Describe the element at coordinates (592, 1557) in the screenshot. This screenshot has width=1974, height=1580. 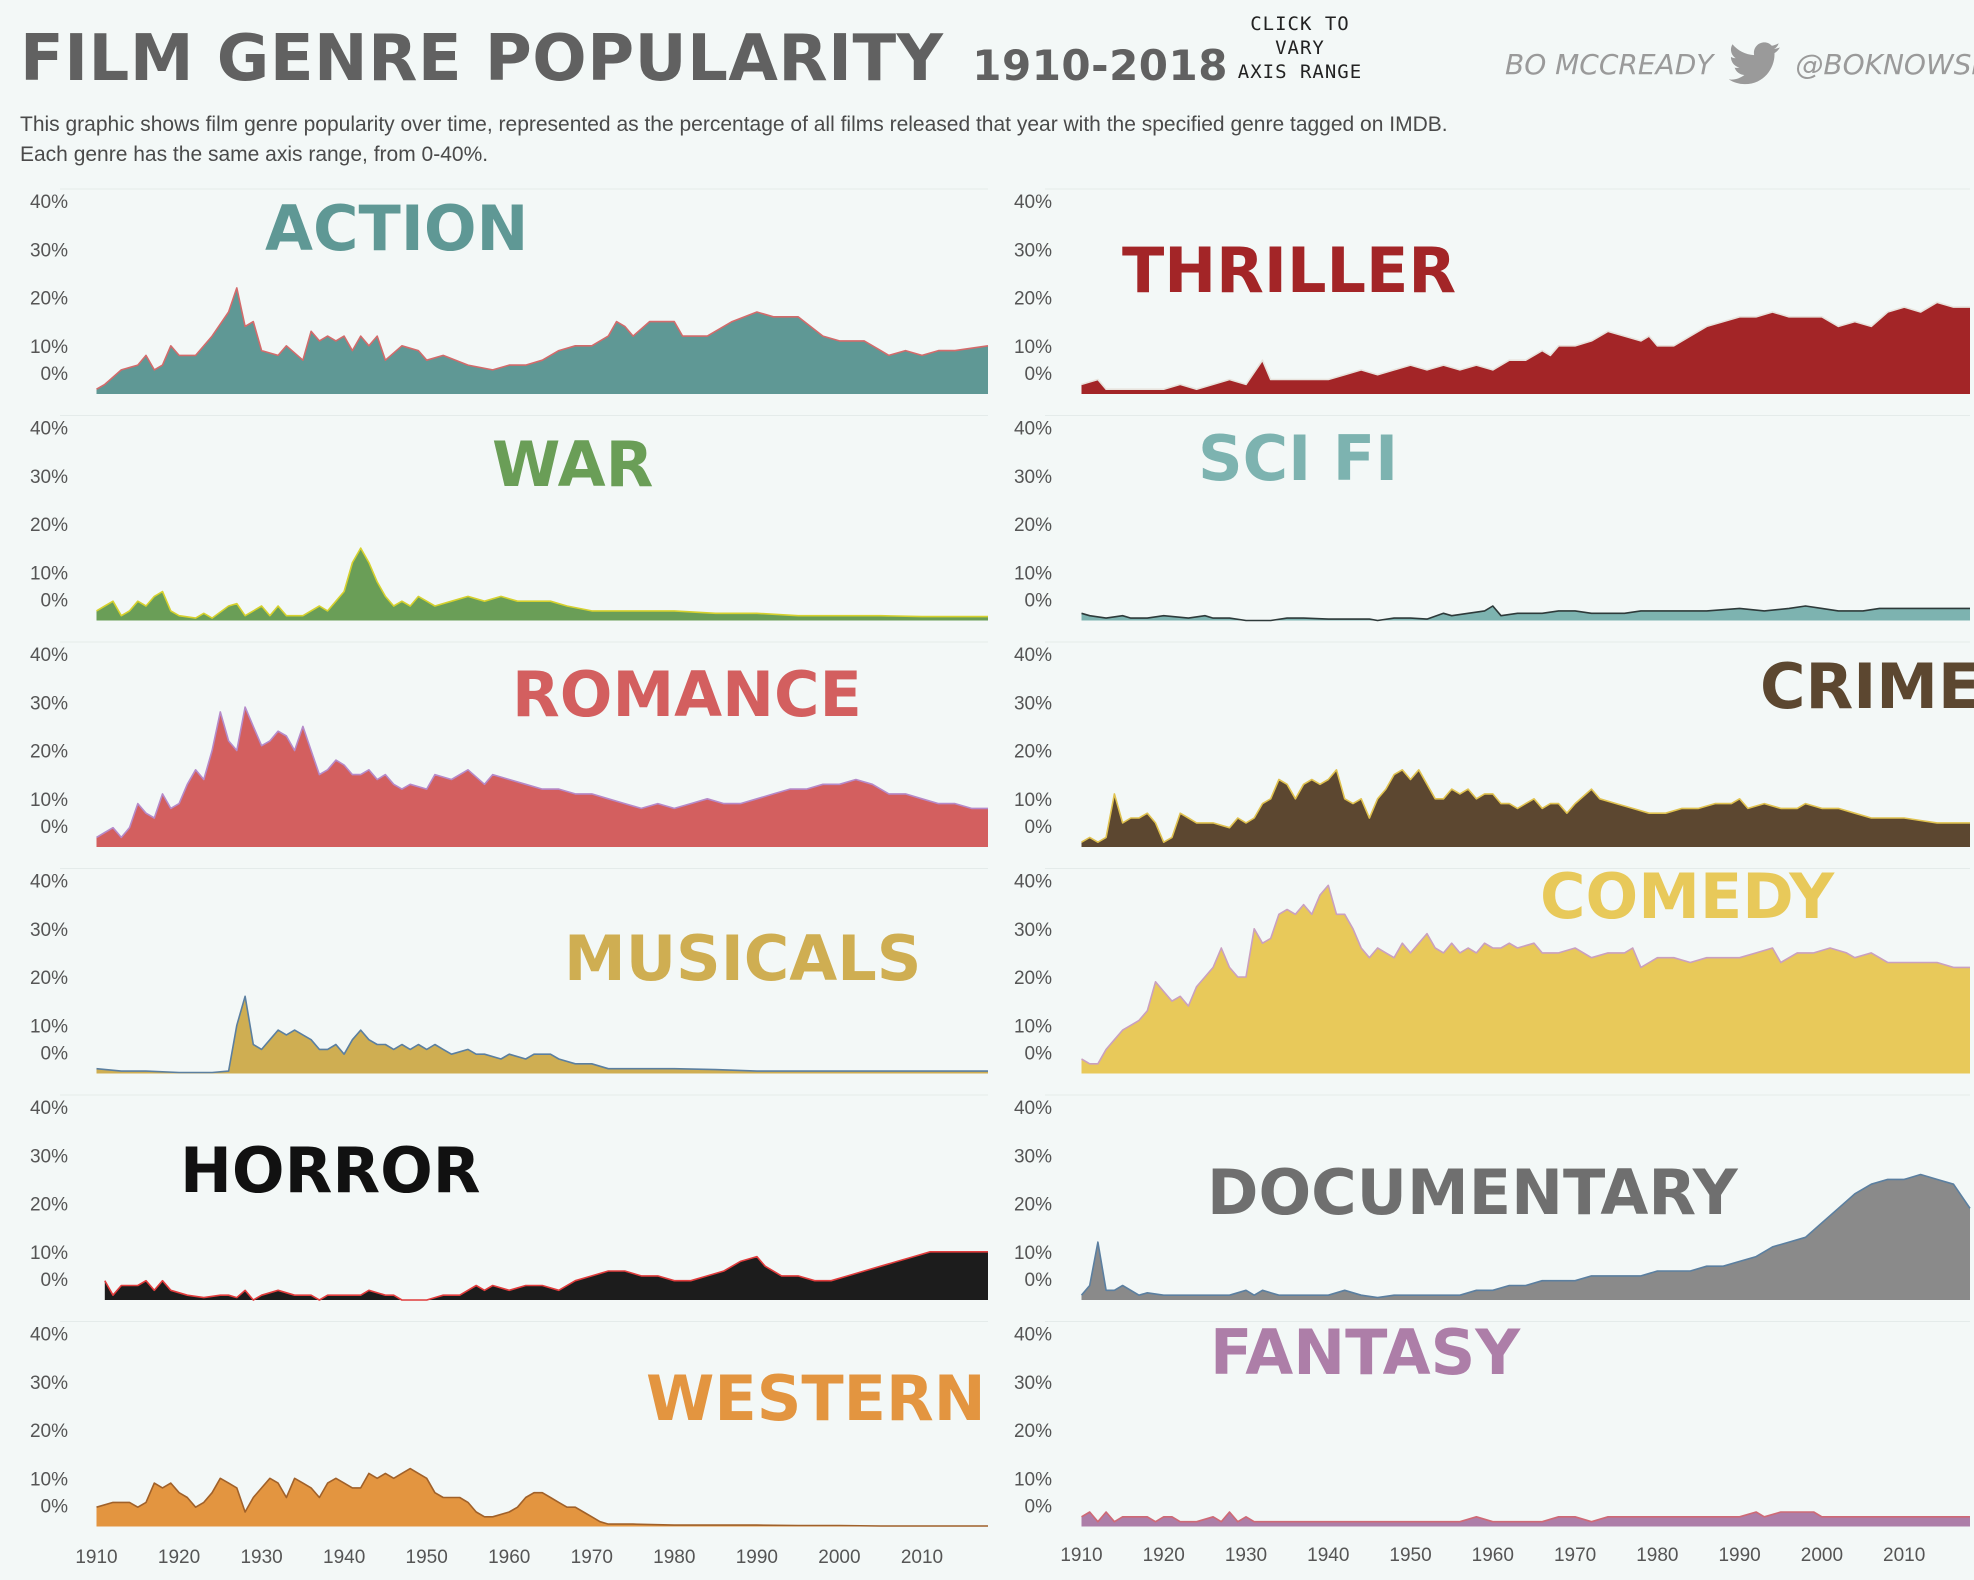
I see `x-tick-label: 1970` at that location.